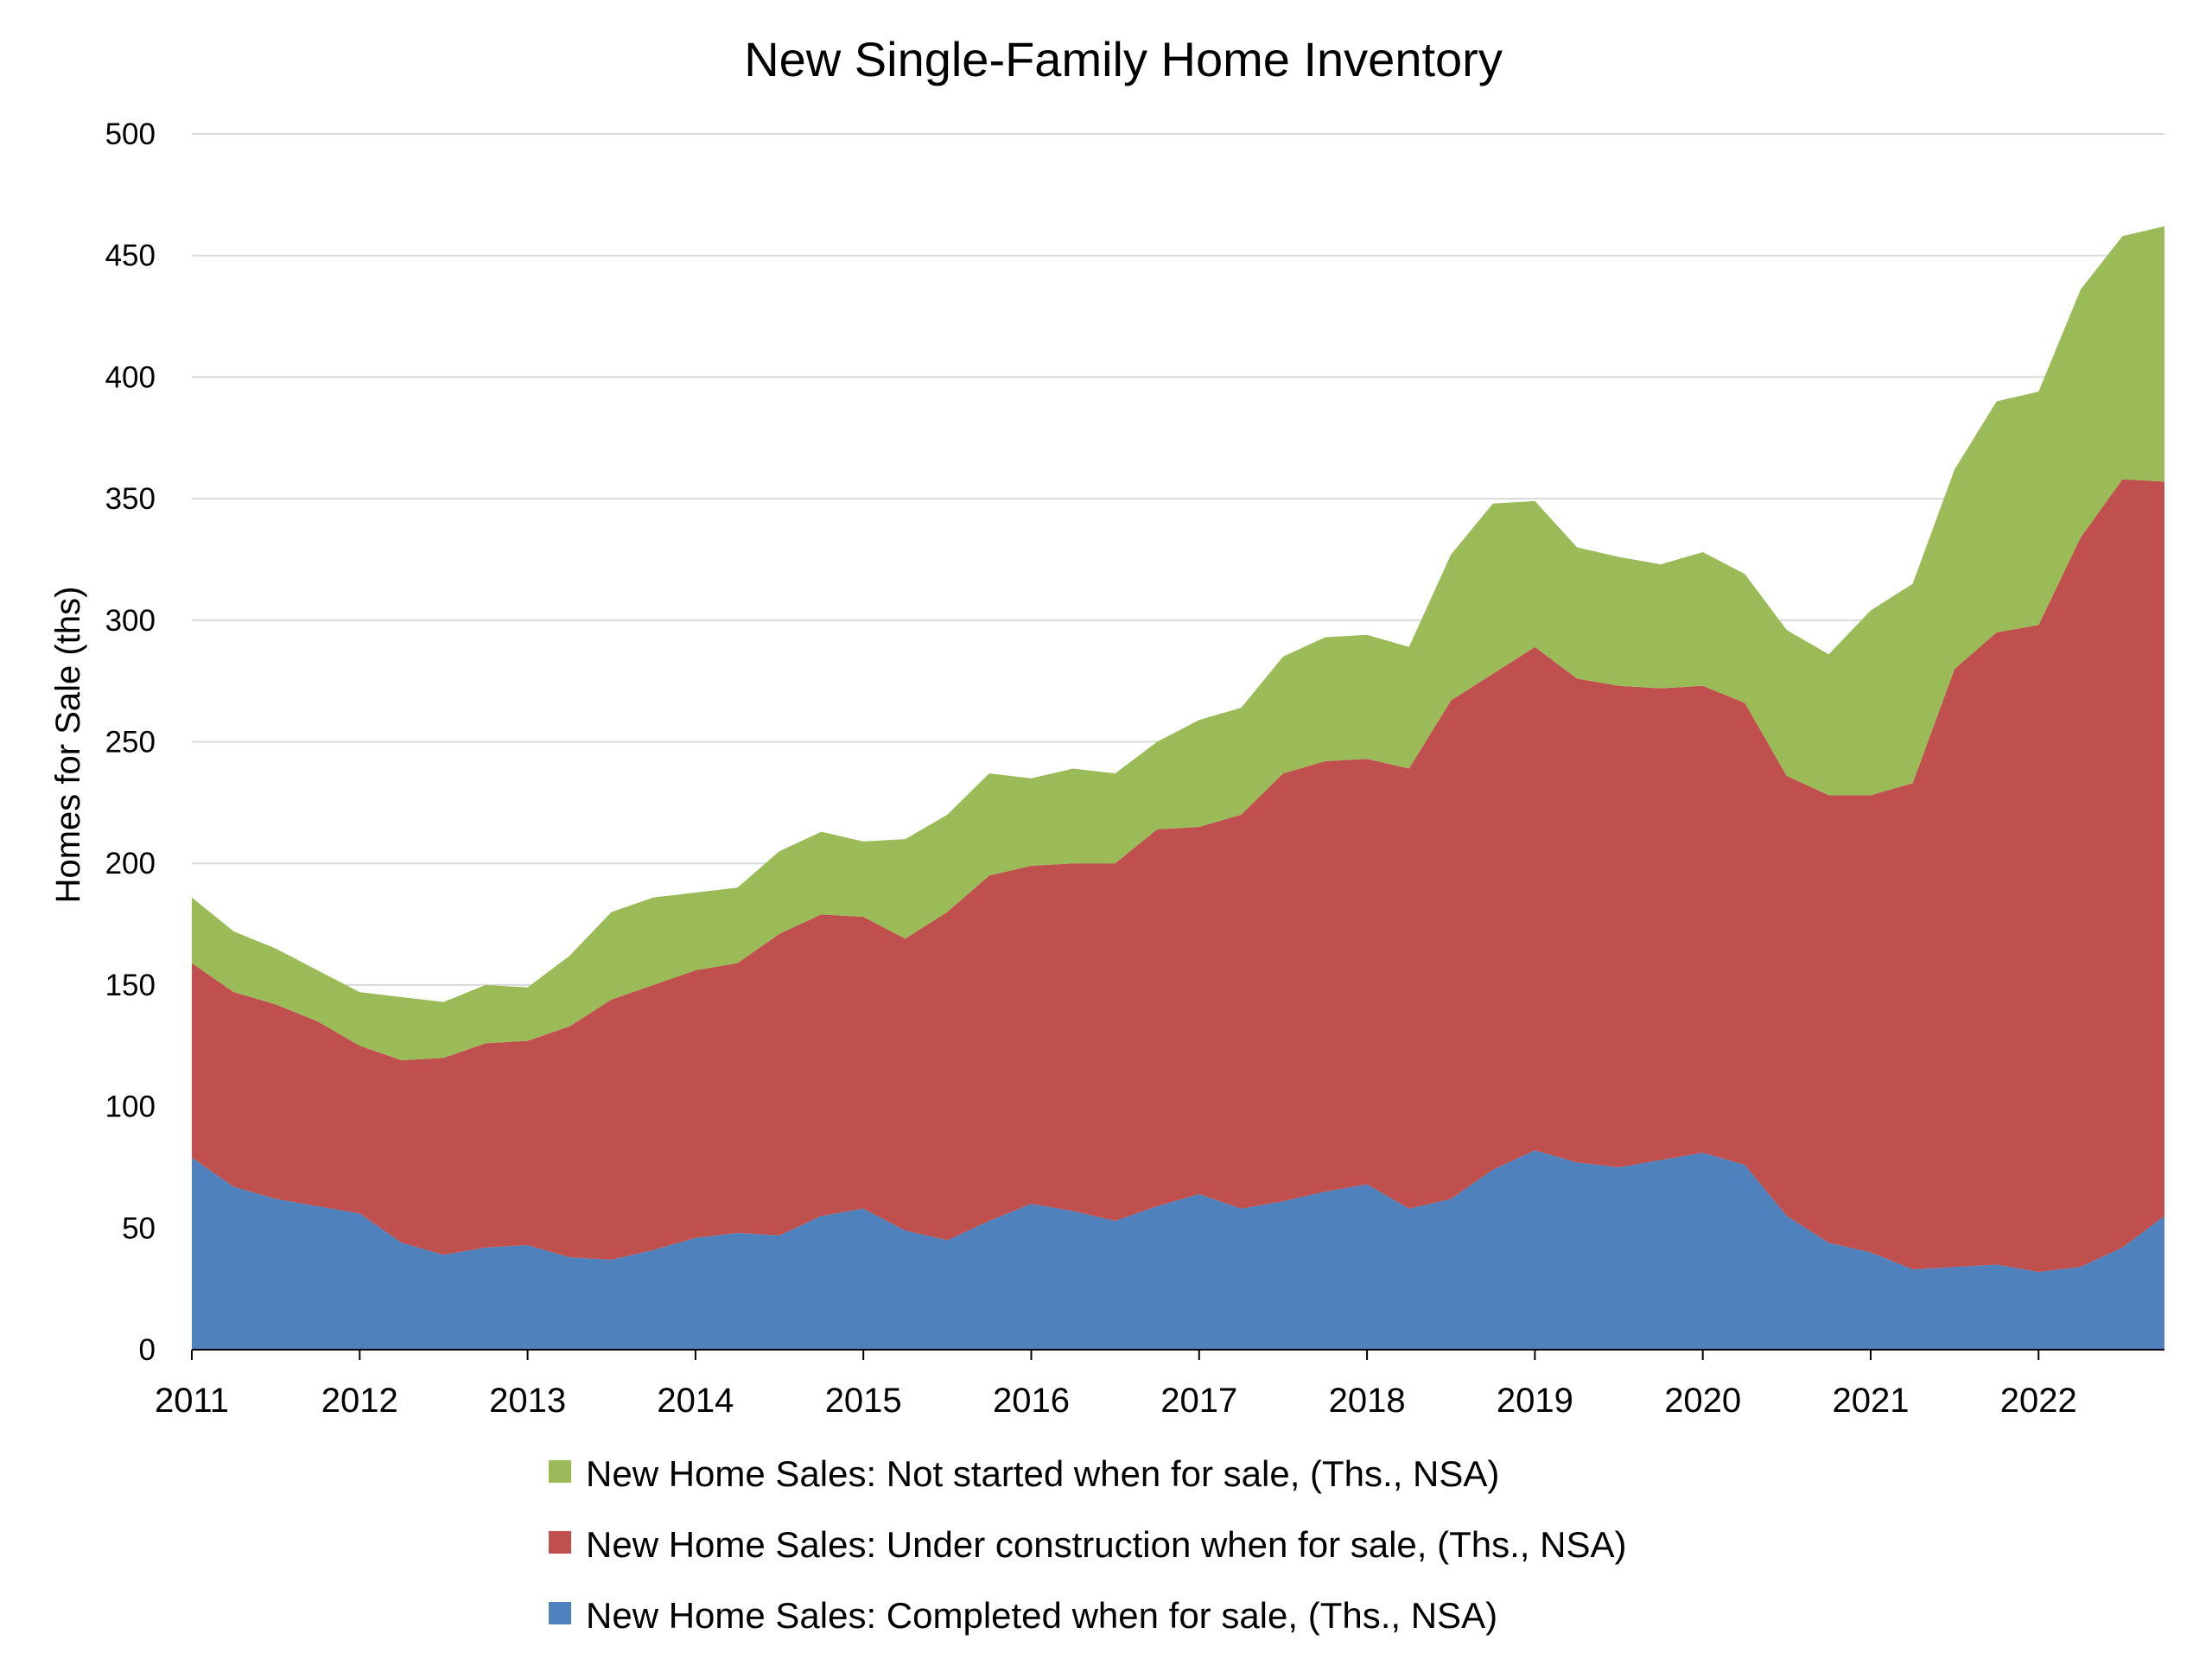  What do you see at coordinates (130, 1107) in the screenshot?
I see `y-tick-label: 100` at bounding box center [130, 1107].